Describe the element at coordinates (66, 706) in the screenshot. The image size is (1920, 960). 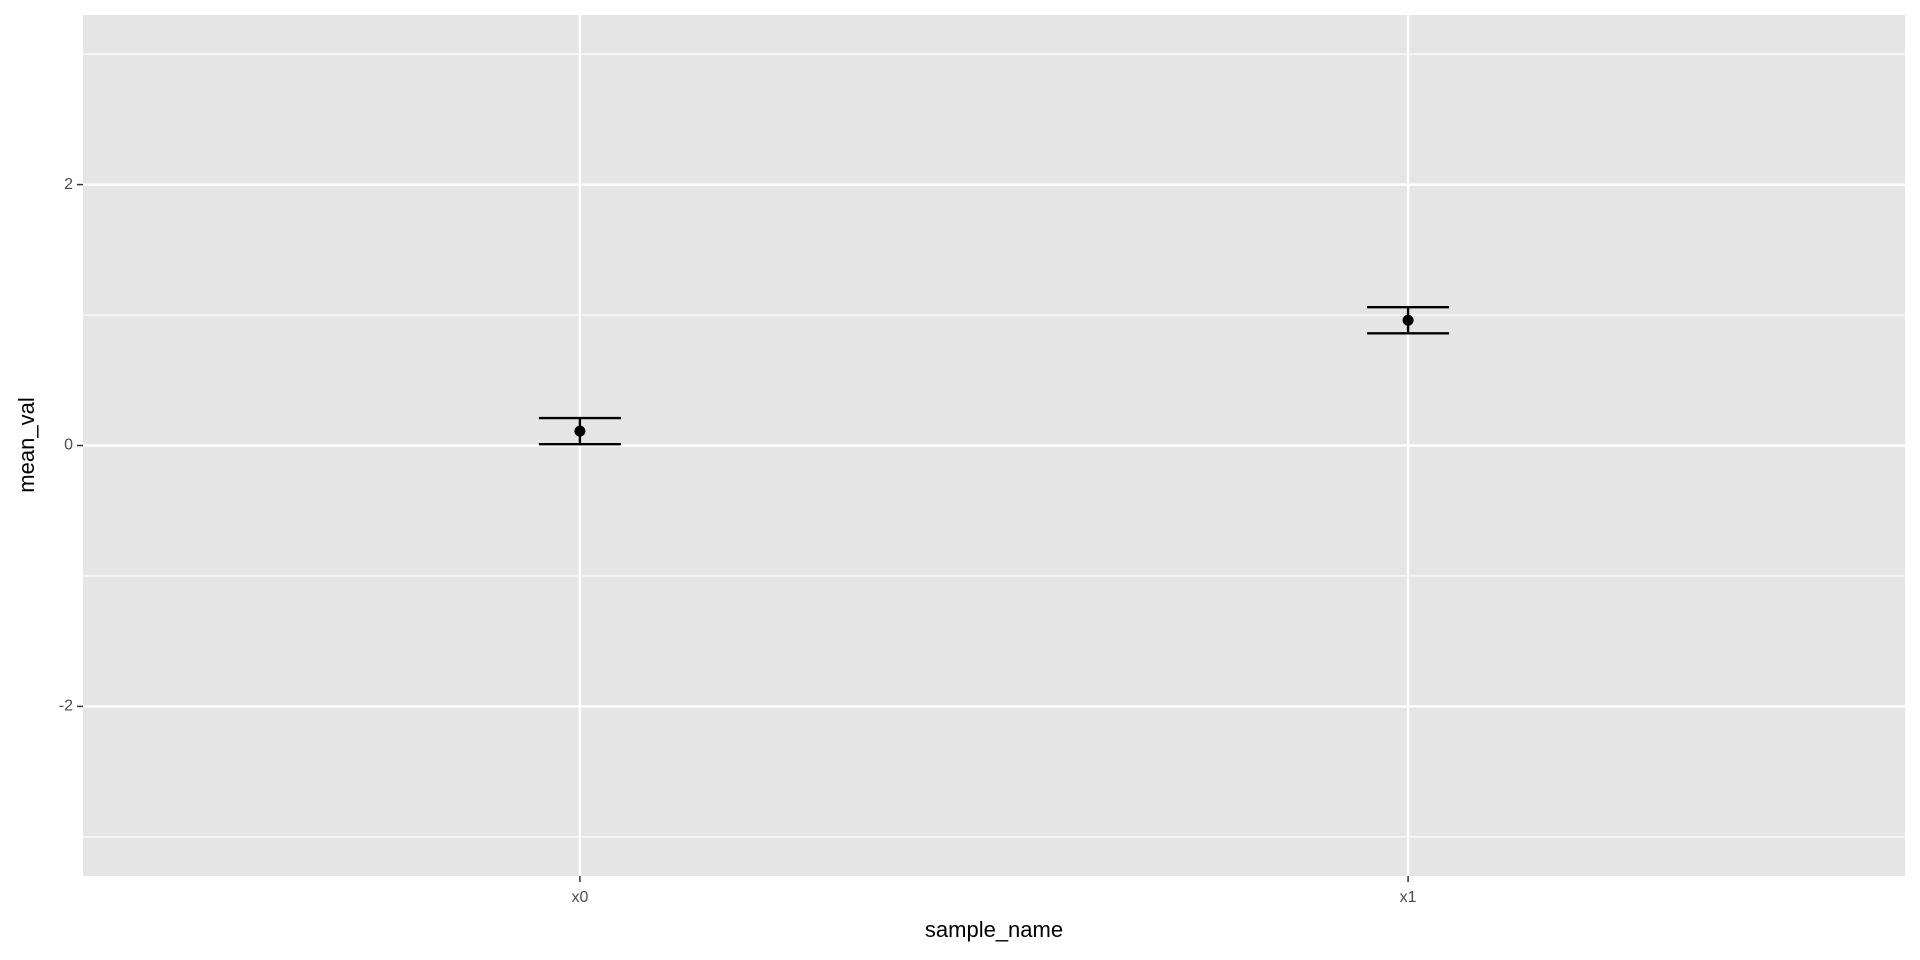
I see `y-tick-label: -2` at that location.